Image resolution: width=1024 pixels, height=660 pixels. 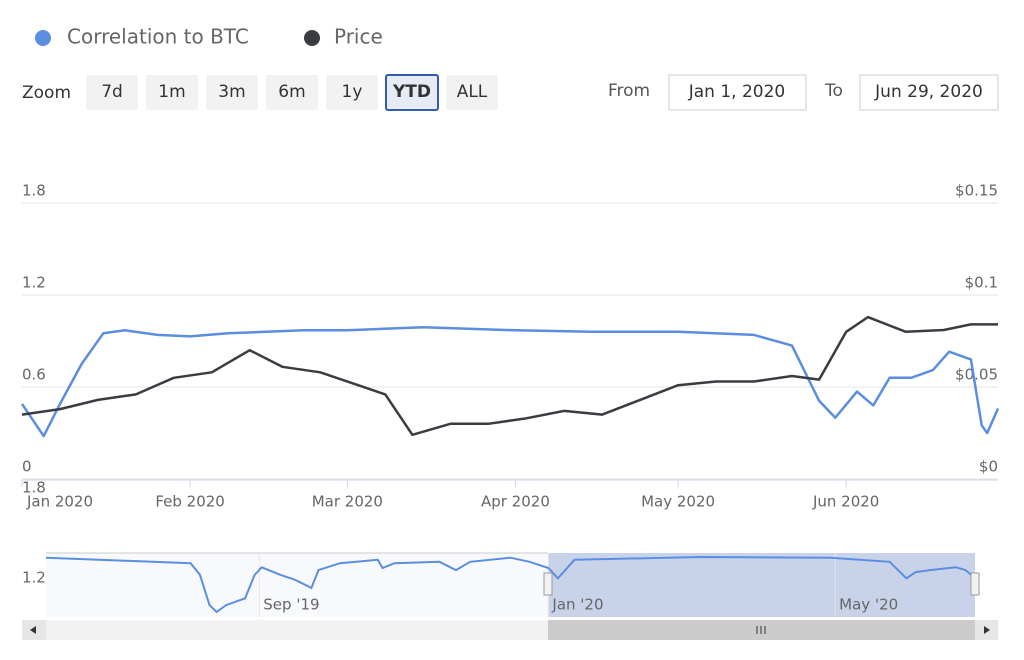 What do you see at coordinates (833, 91) in the screenshot?
I see `to-label: To` at bounding box center [833, 91].